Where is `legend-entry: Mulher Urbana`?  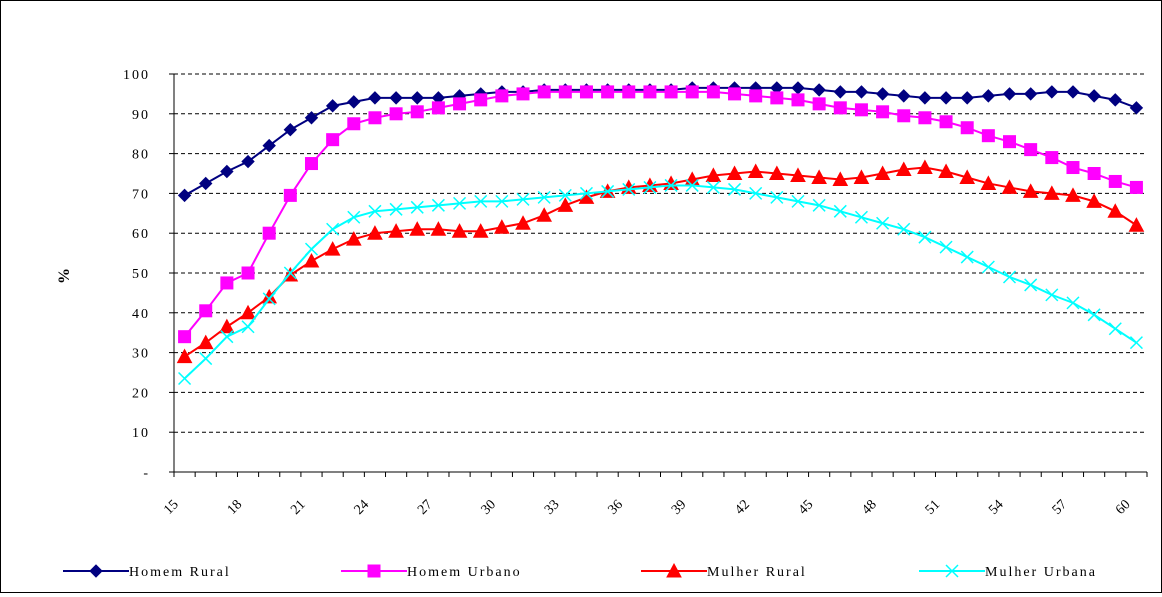 legend-entry: Mulher Urbana is located at coordinates (1007, 572).